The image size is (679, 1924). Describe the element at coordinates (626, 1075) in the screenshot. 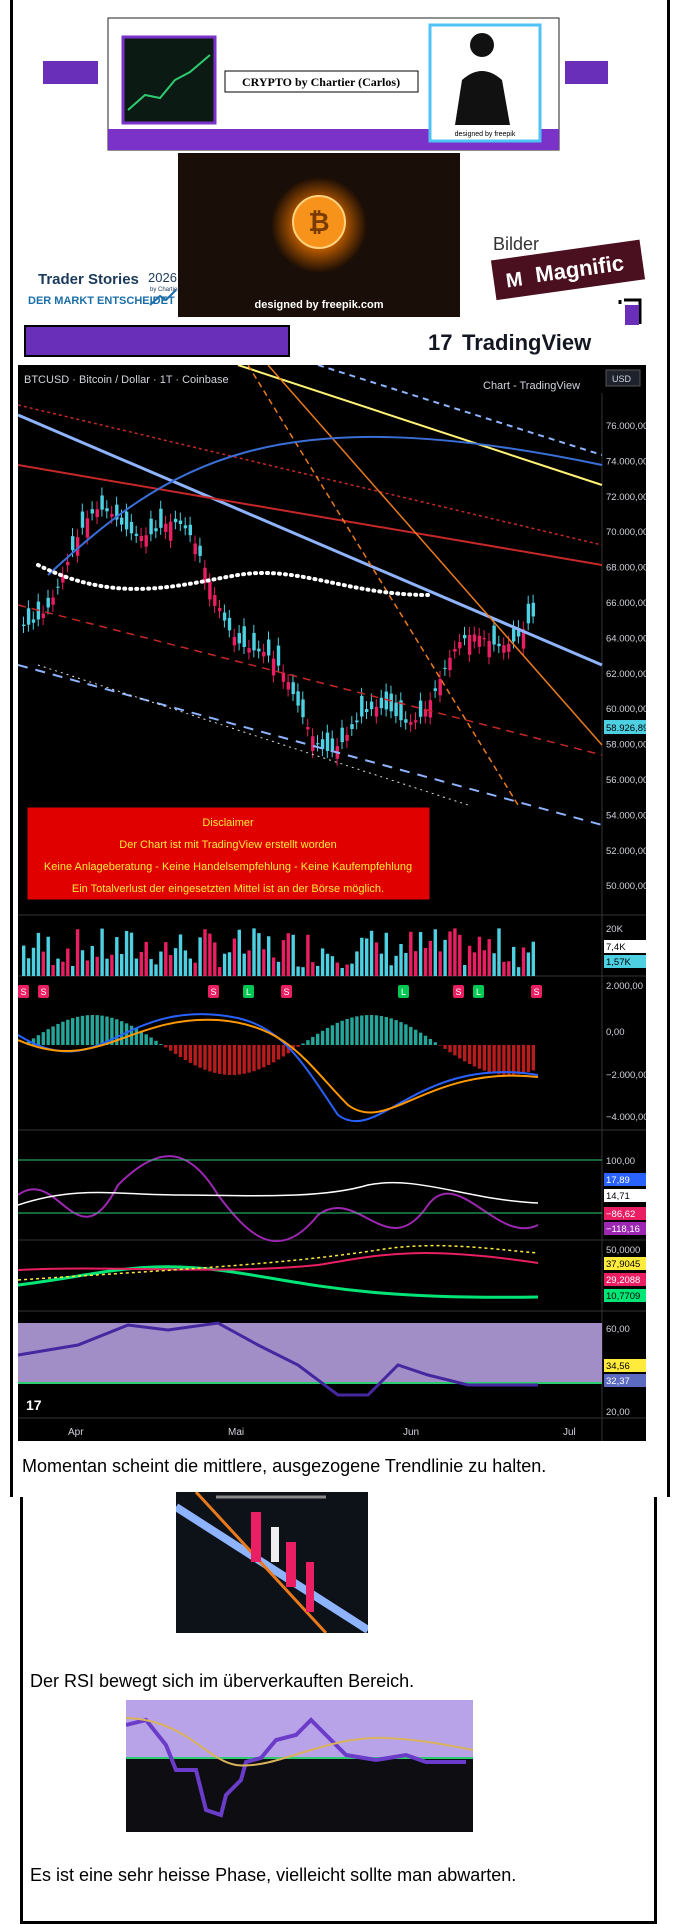

I see `axis-label: −2.000,00` at that location.